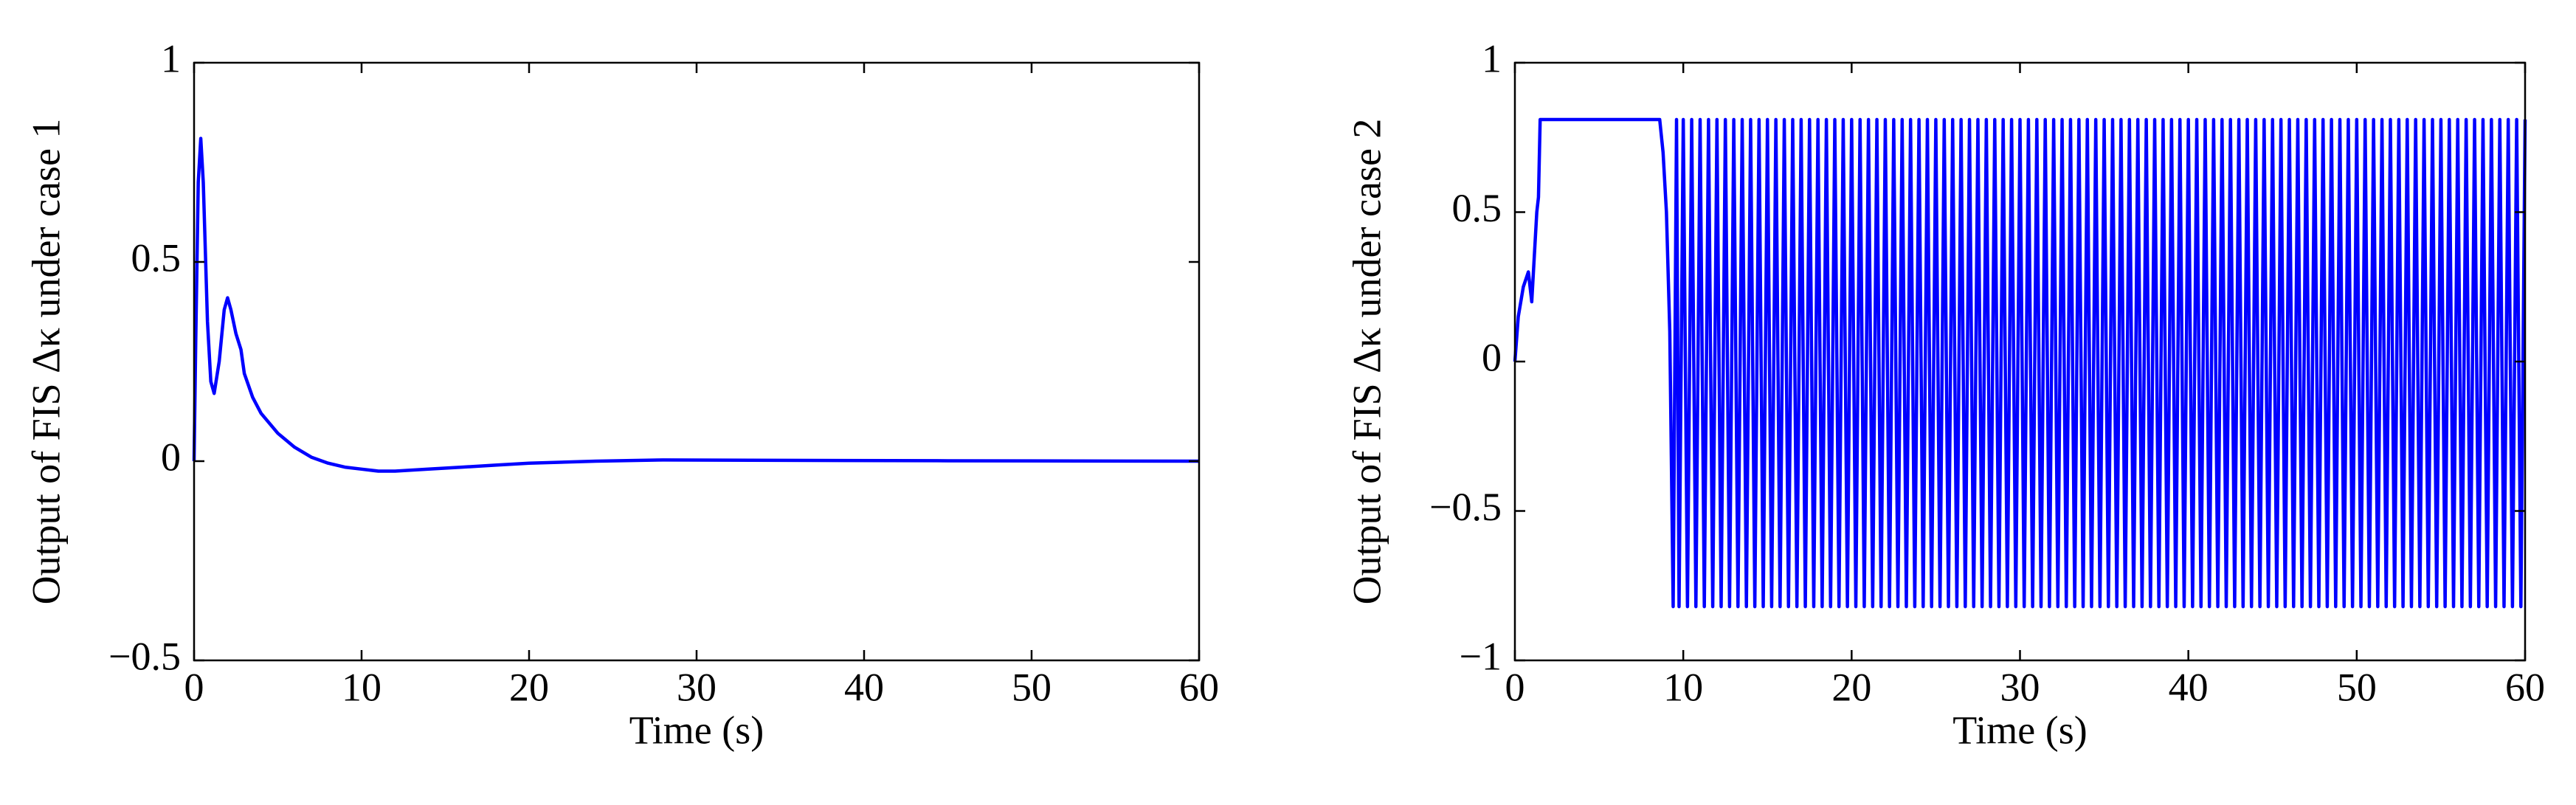 The width and height of the screenshot is (2576, 805). What do you see at coordinates (1366, 362) in the screenshot?
I see `y-axis-label: Output of FIS Δκ under case 2` at bounding box center [1366, 362].